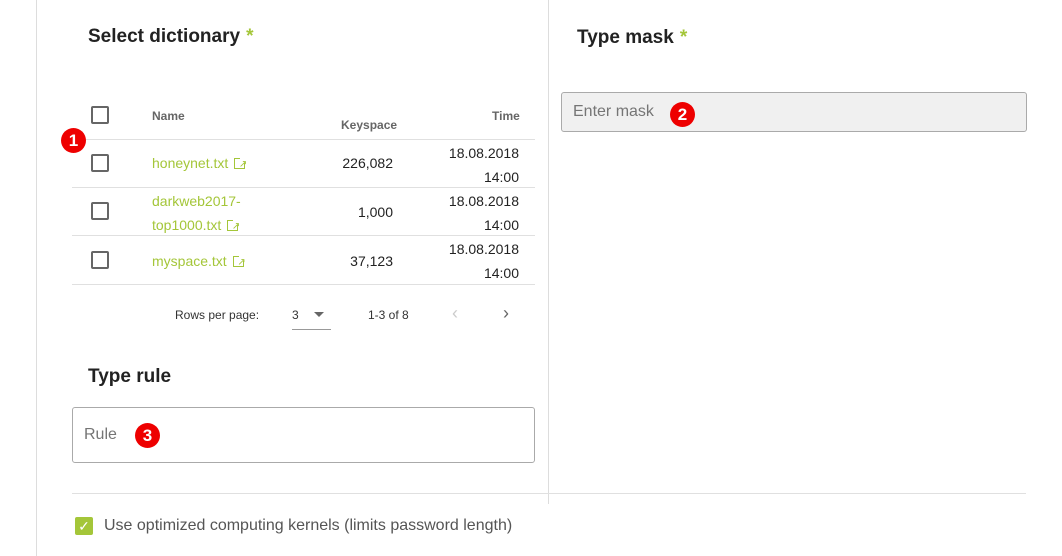  Describe the element at coordinates (319, 314) in the screenshot. I see `dropdown-arrow-icon` at that location.